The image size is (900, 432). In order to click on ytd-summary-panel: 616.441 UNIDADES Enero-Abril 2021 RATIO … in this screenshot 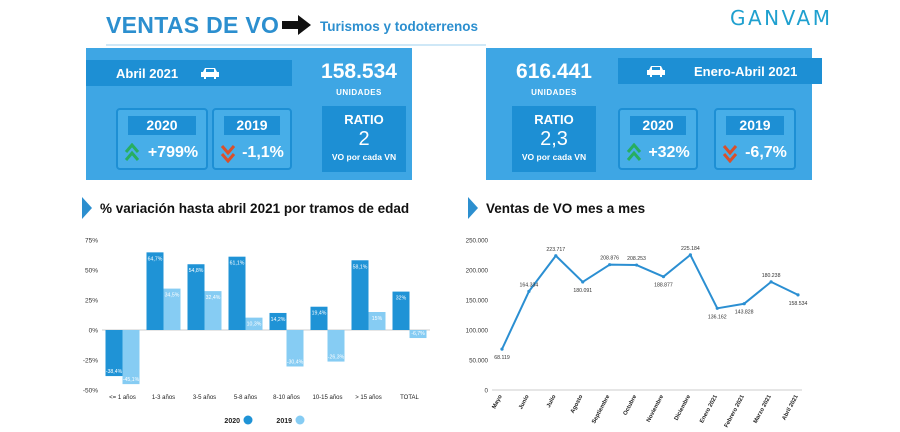, I will do `click(654, 114)`.